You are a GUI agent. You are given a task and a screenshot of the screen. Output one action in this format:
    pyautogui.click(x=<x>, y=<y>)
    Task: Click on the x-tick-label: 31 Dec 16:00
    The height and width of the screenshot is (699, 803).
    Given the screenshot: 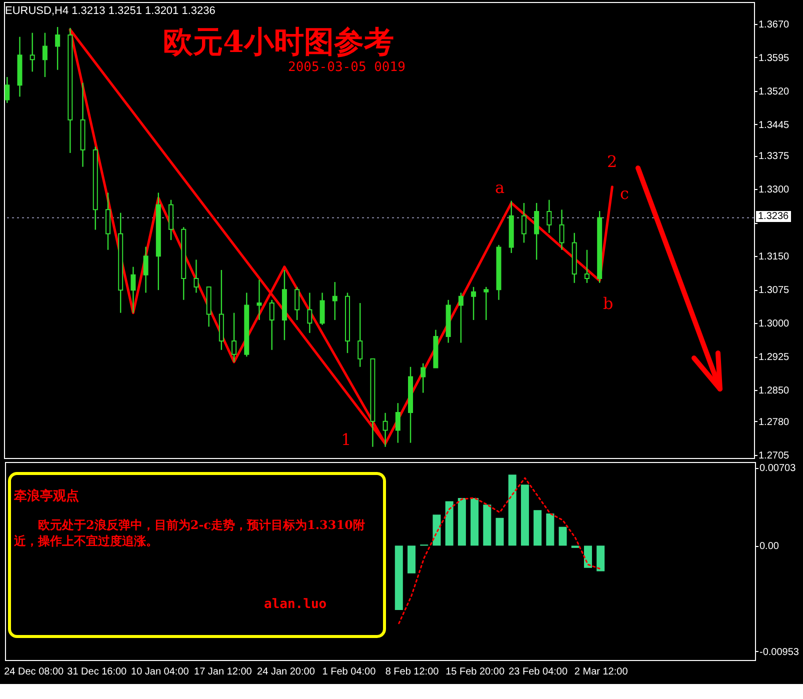 What is the action you would take?
    pyautogui.click(x=97, y=672)
    